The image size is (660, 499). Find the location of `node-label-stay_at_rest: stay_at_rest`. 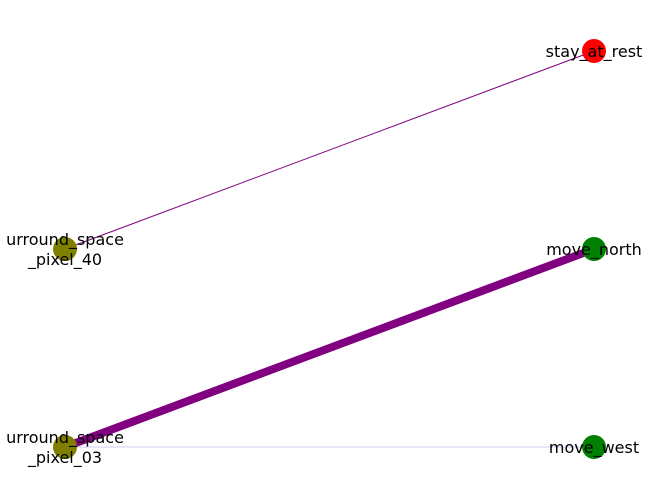

node-label-stay_at_rest: stay_at_rest is located at coordinates (594, 52).